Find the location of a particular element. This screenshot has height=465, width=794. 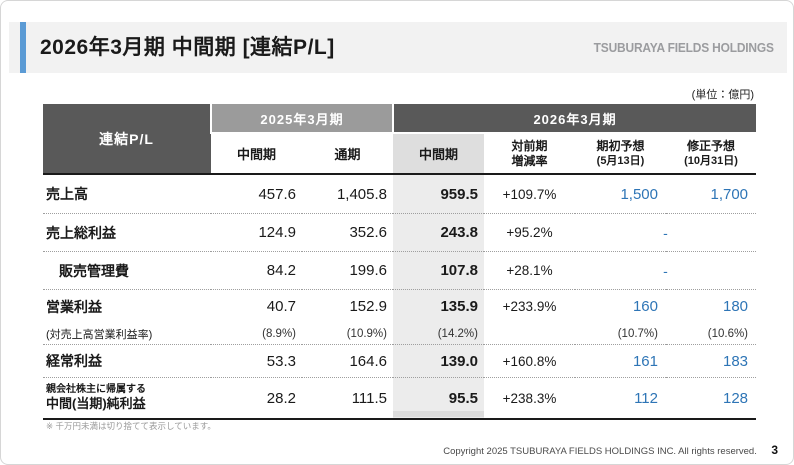

sga-interim-2025: 84.2 is located at coordinates (256, 270).